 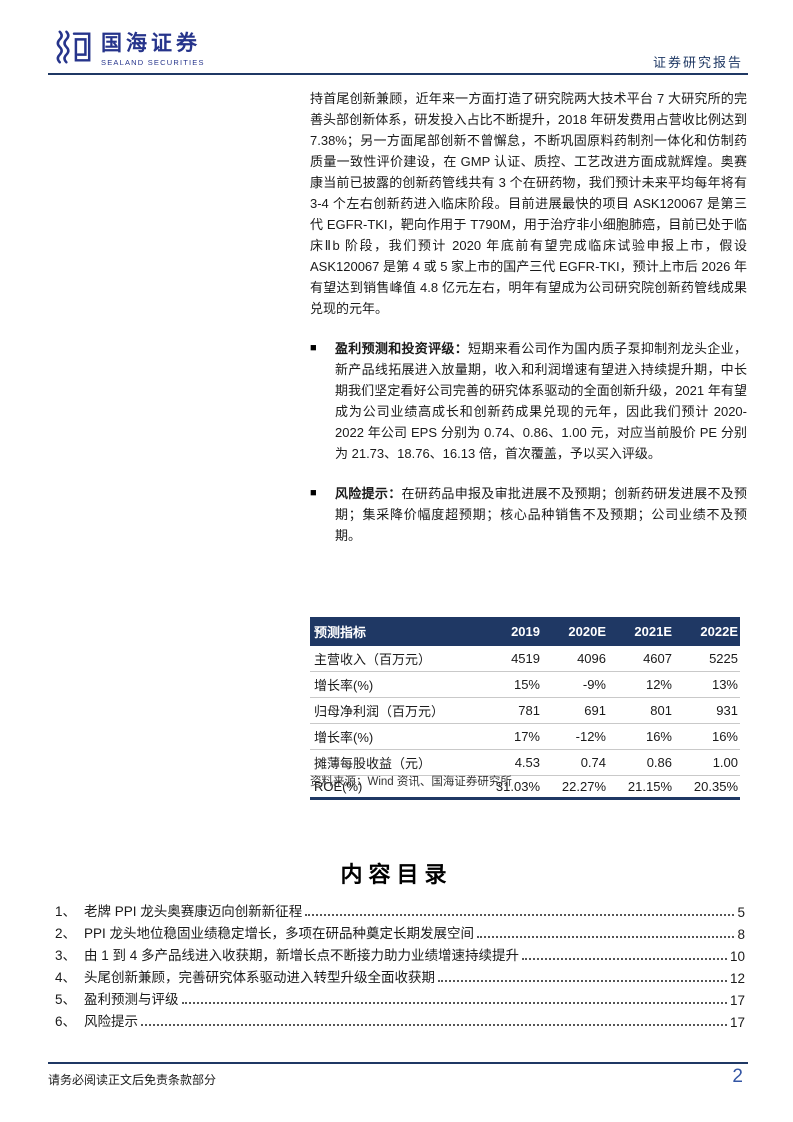 What do you see at coordinates (737, 956) in the screenshot?
I see `toc-item-page: 10` at bounding box center [737, 956].